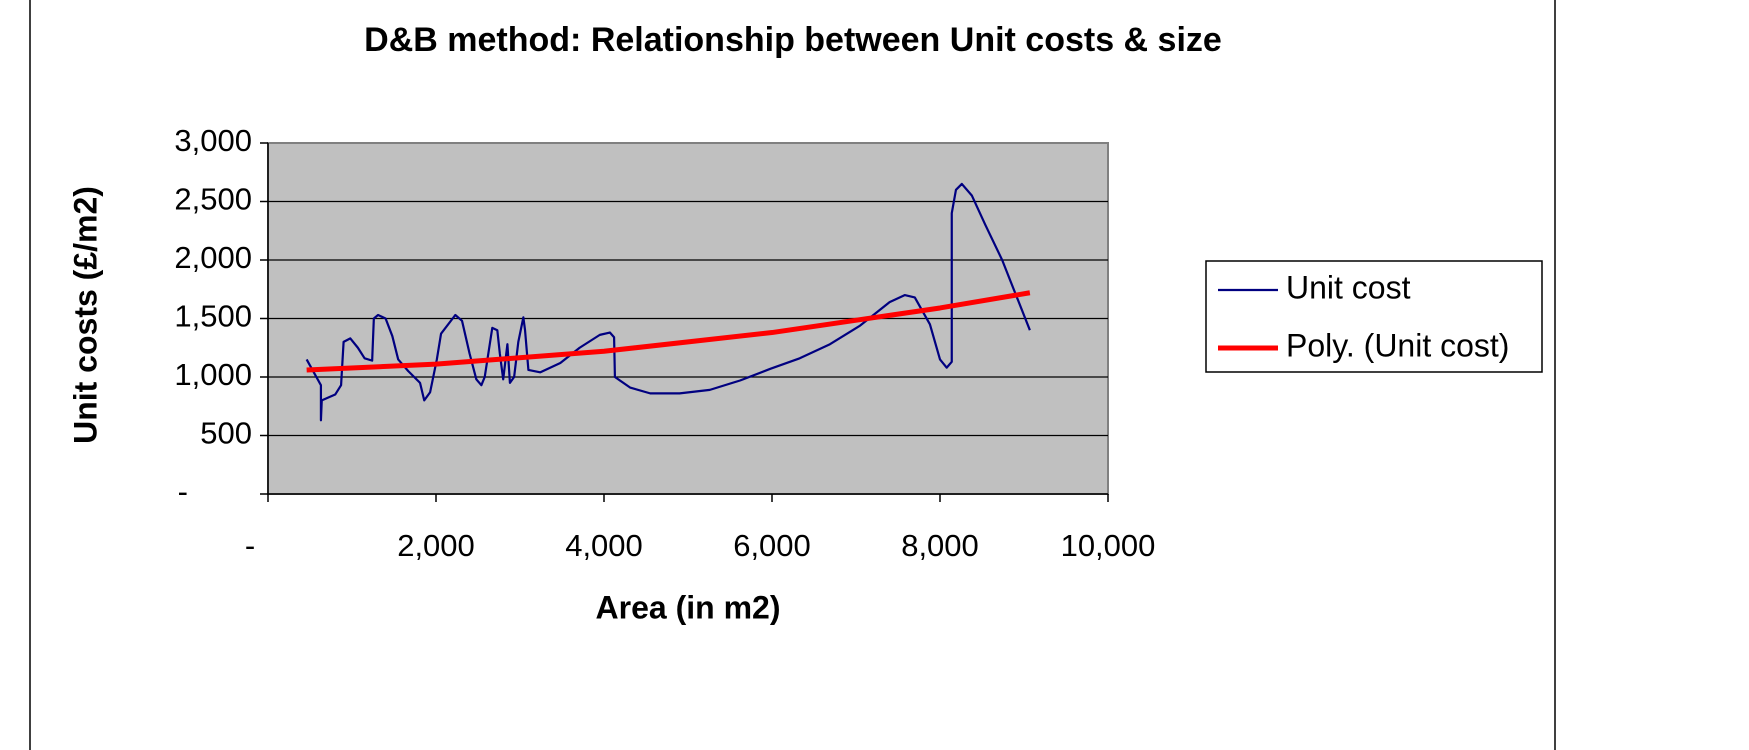 This screenshot has width=1749, height=750. Describe the element at coordinates (213, 257) in the screenshot. I see `y-tick-label: 2,000` at that location.